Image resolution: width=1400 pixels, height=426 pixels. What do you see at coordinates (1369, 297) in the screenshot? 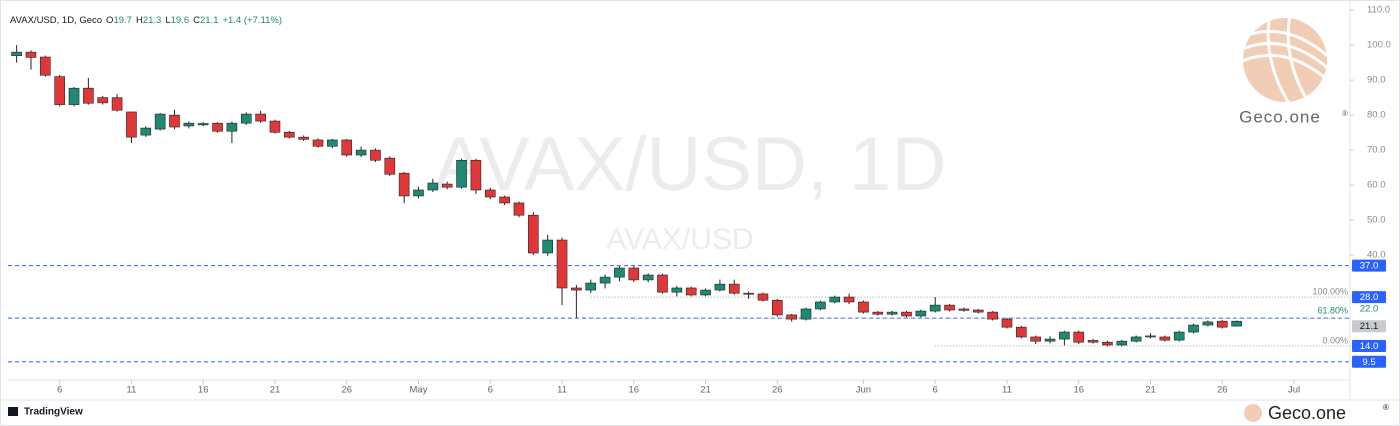
I see `fib-axis-label: 28.0` at bounding box center [1369, 297].